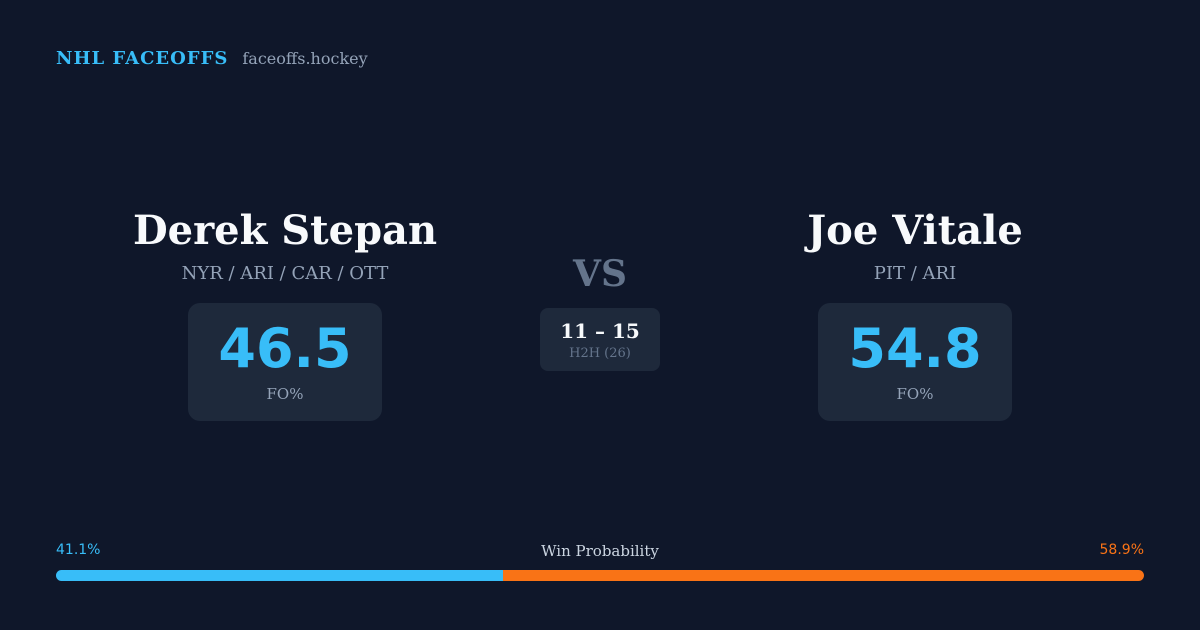 This screenshot has height=630, width=1200. I want to click on player-right-name: Joe Vitale, so click(915, 230).